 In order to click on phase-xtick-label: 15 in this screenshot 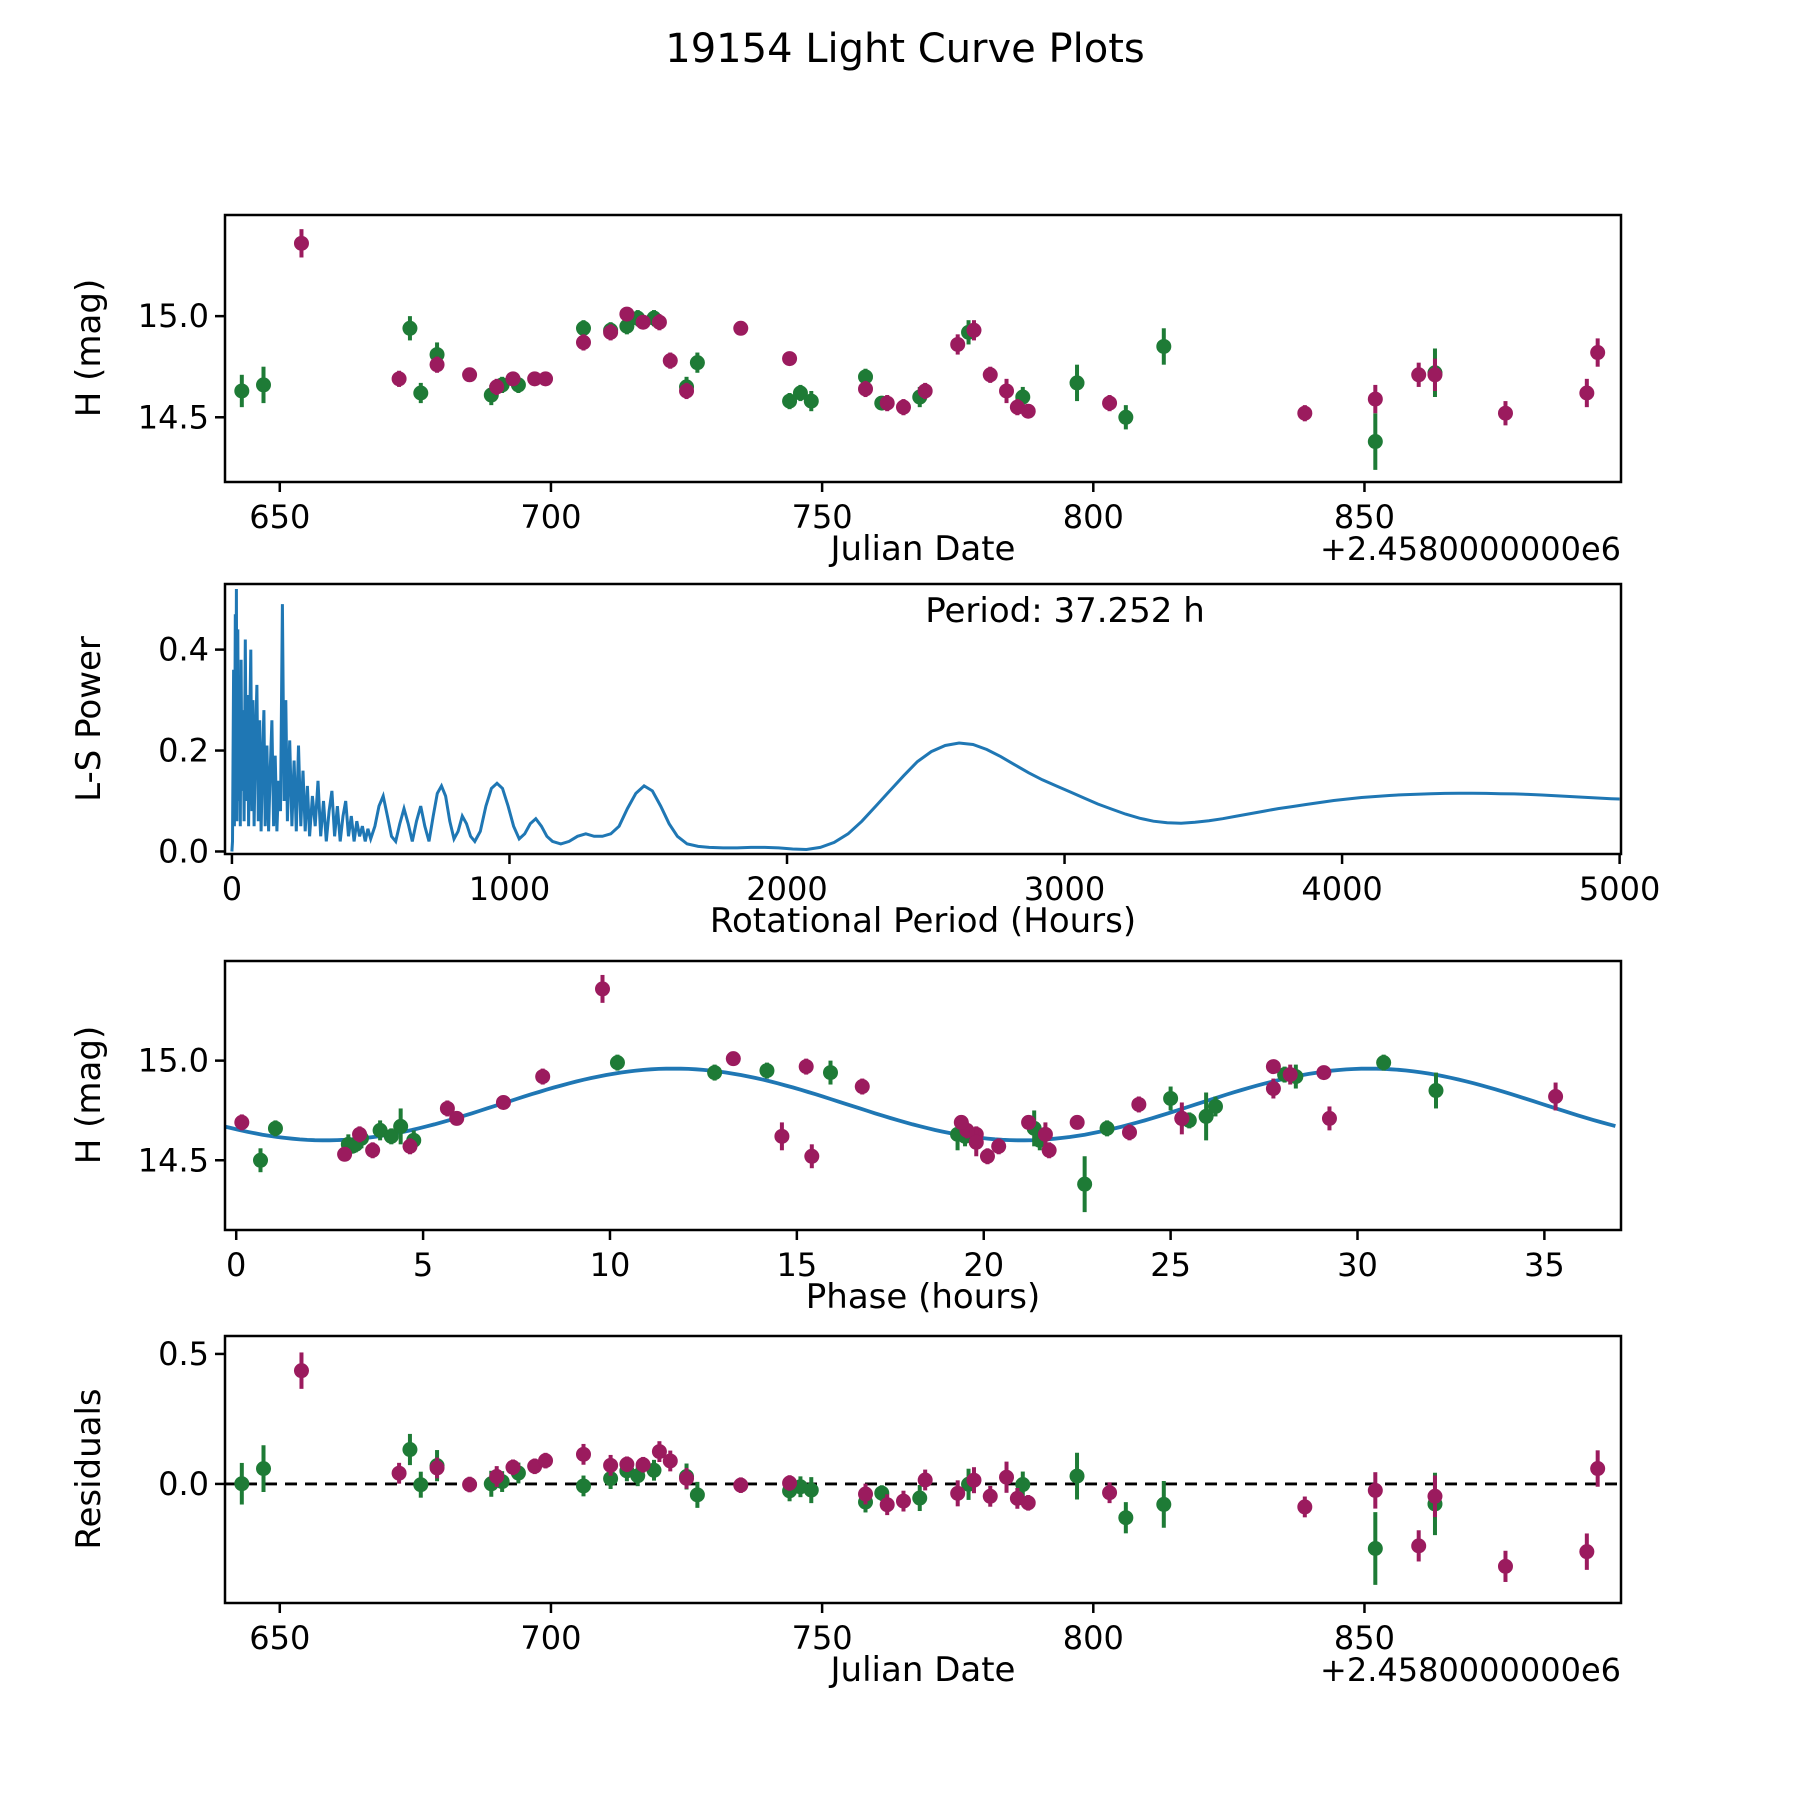, I will do `click(796, 1265)`.